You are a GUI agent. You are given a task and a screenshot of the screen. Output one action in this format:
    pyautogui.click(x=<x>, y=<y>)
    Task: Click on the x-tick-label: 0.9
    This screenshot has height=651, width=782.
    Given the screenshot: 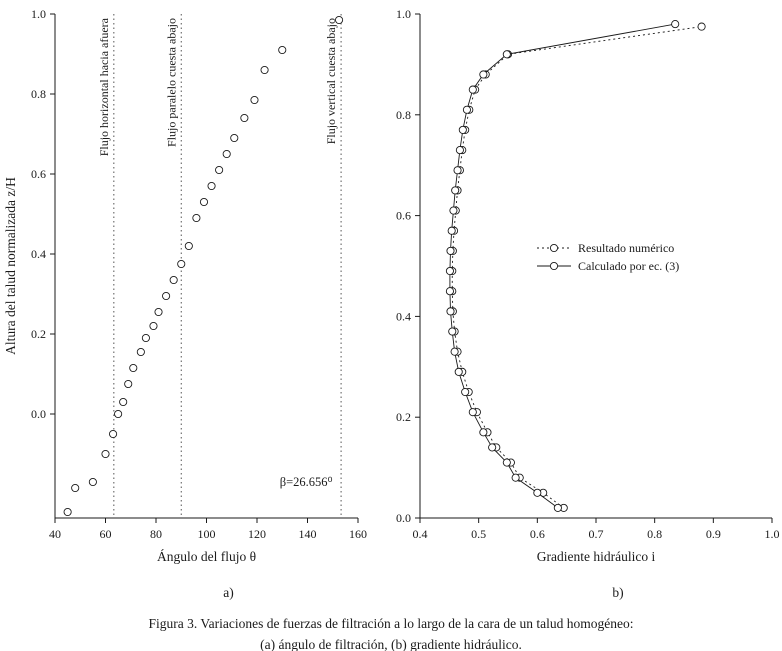 What is the action you would take?
    pyautogui.click(x=713, y=534)
    